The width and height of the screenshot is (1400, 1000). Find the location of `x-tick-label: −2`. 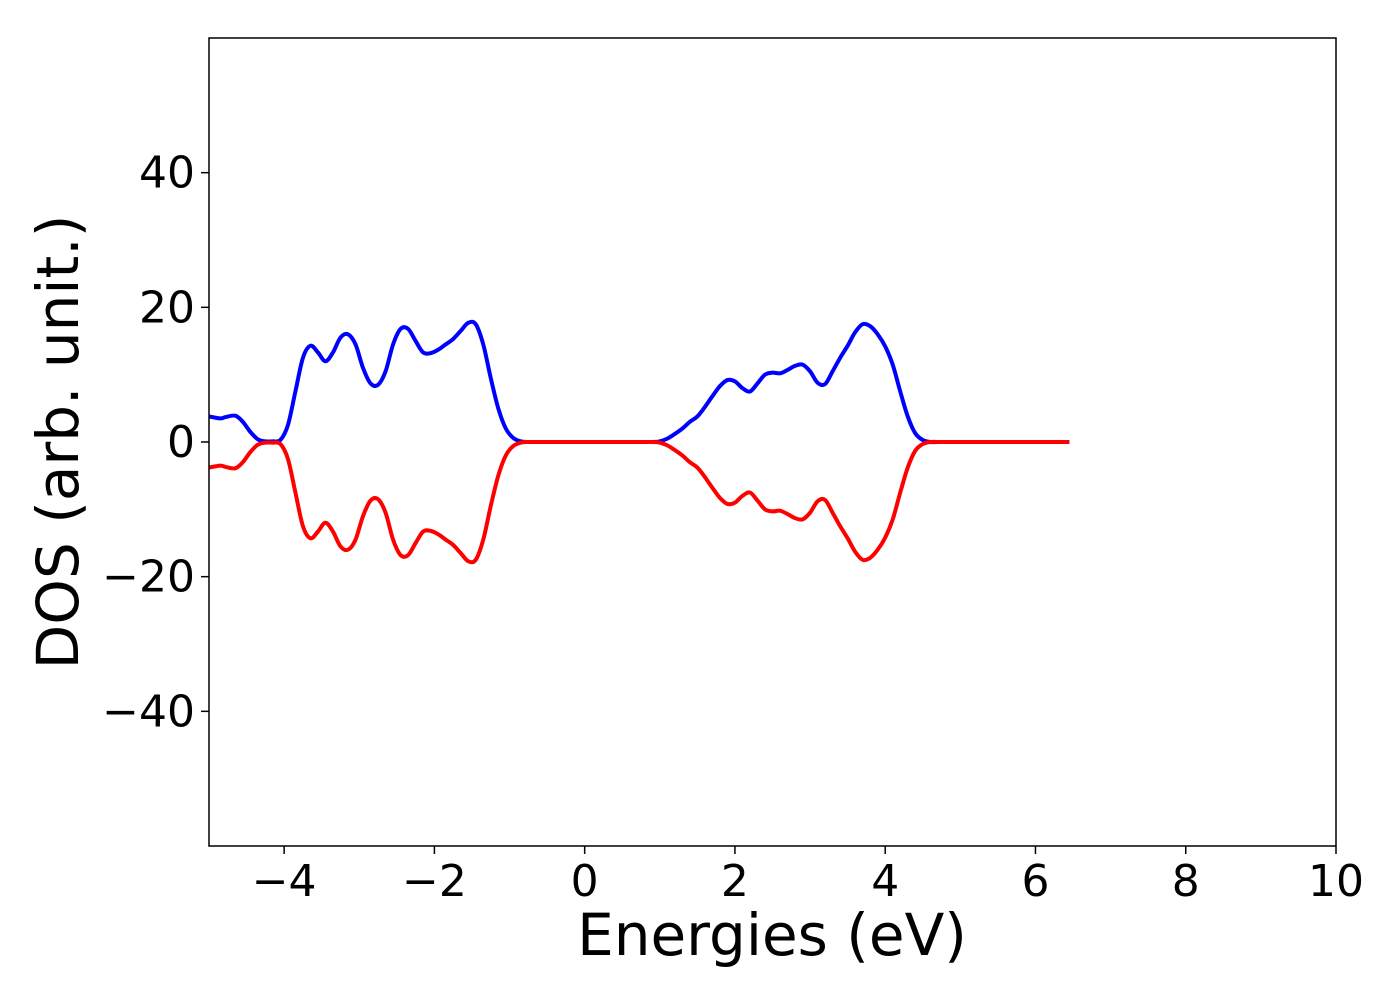

x-tick-label: −2 is located at coordinates (434, 881).